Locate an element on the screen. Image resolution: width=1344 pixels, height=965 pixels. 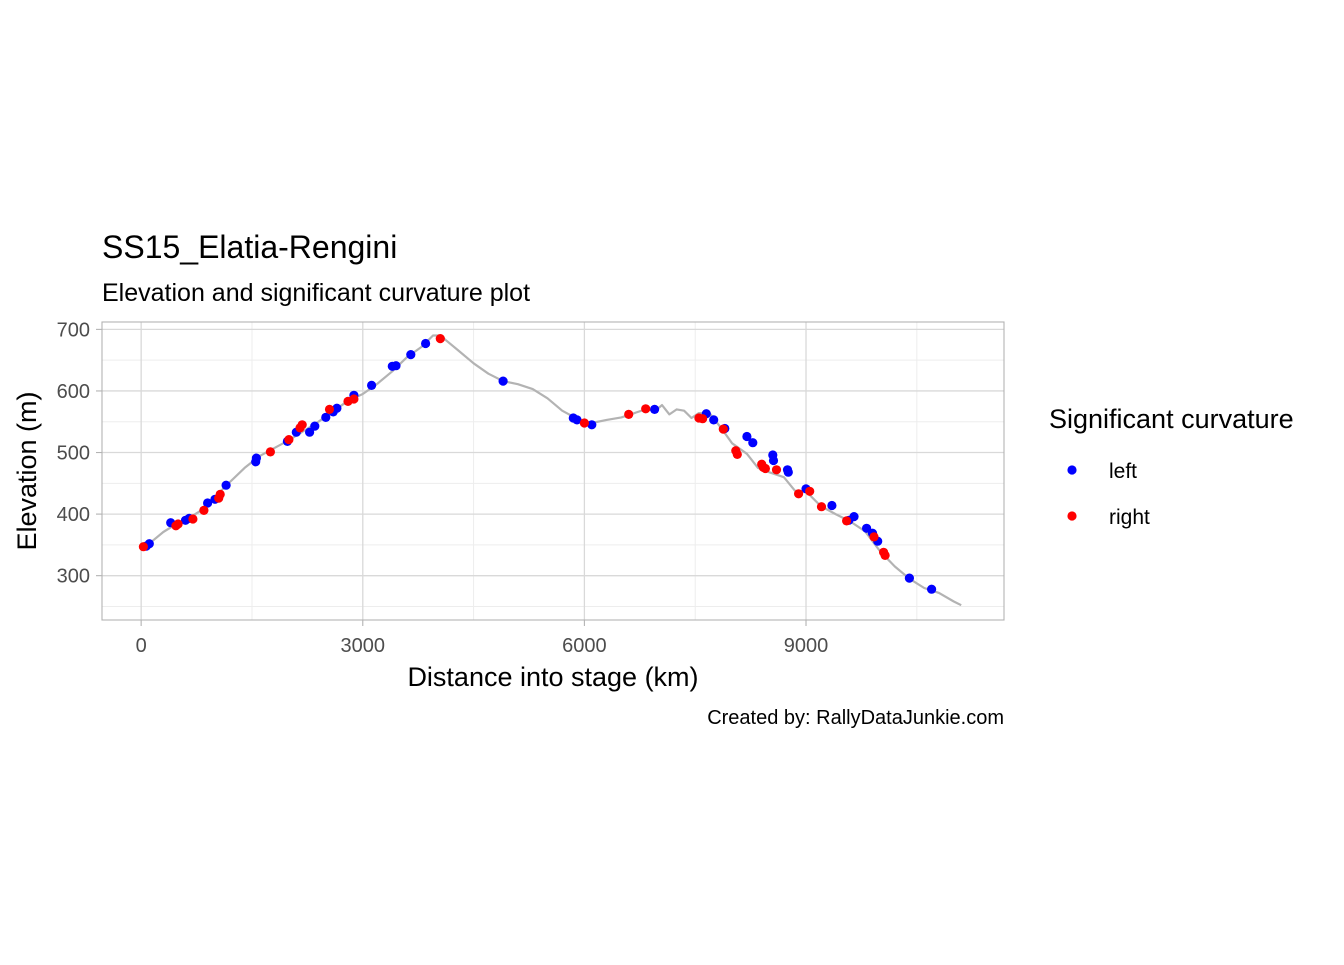
x-tick-label: 3000 is located at coordinates (363, 646).